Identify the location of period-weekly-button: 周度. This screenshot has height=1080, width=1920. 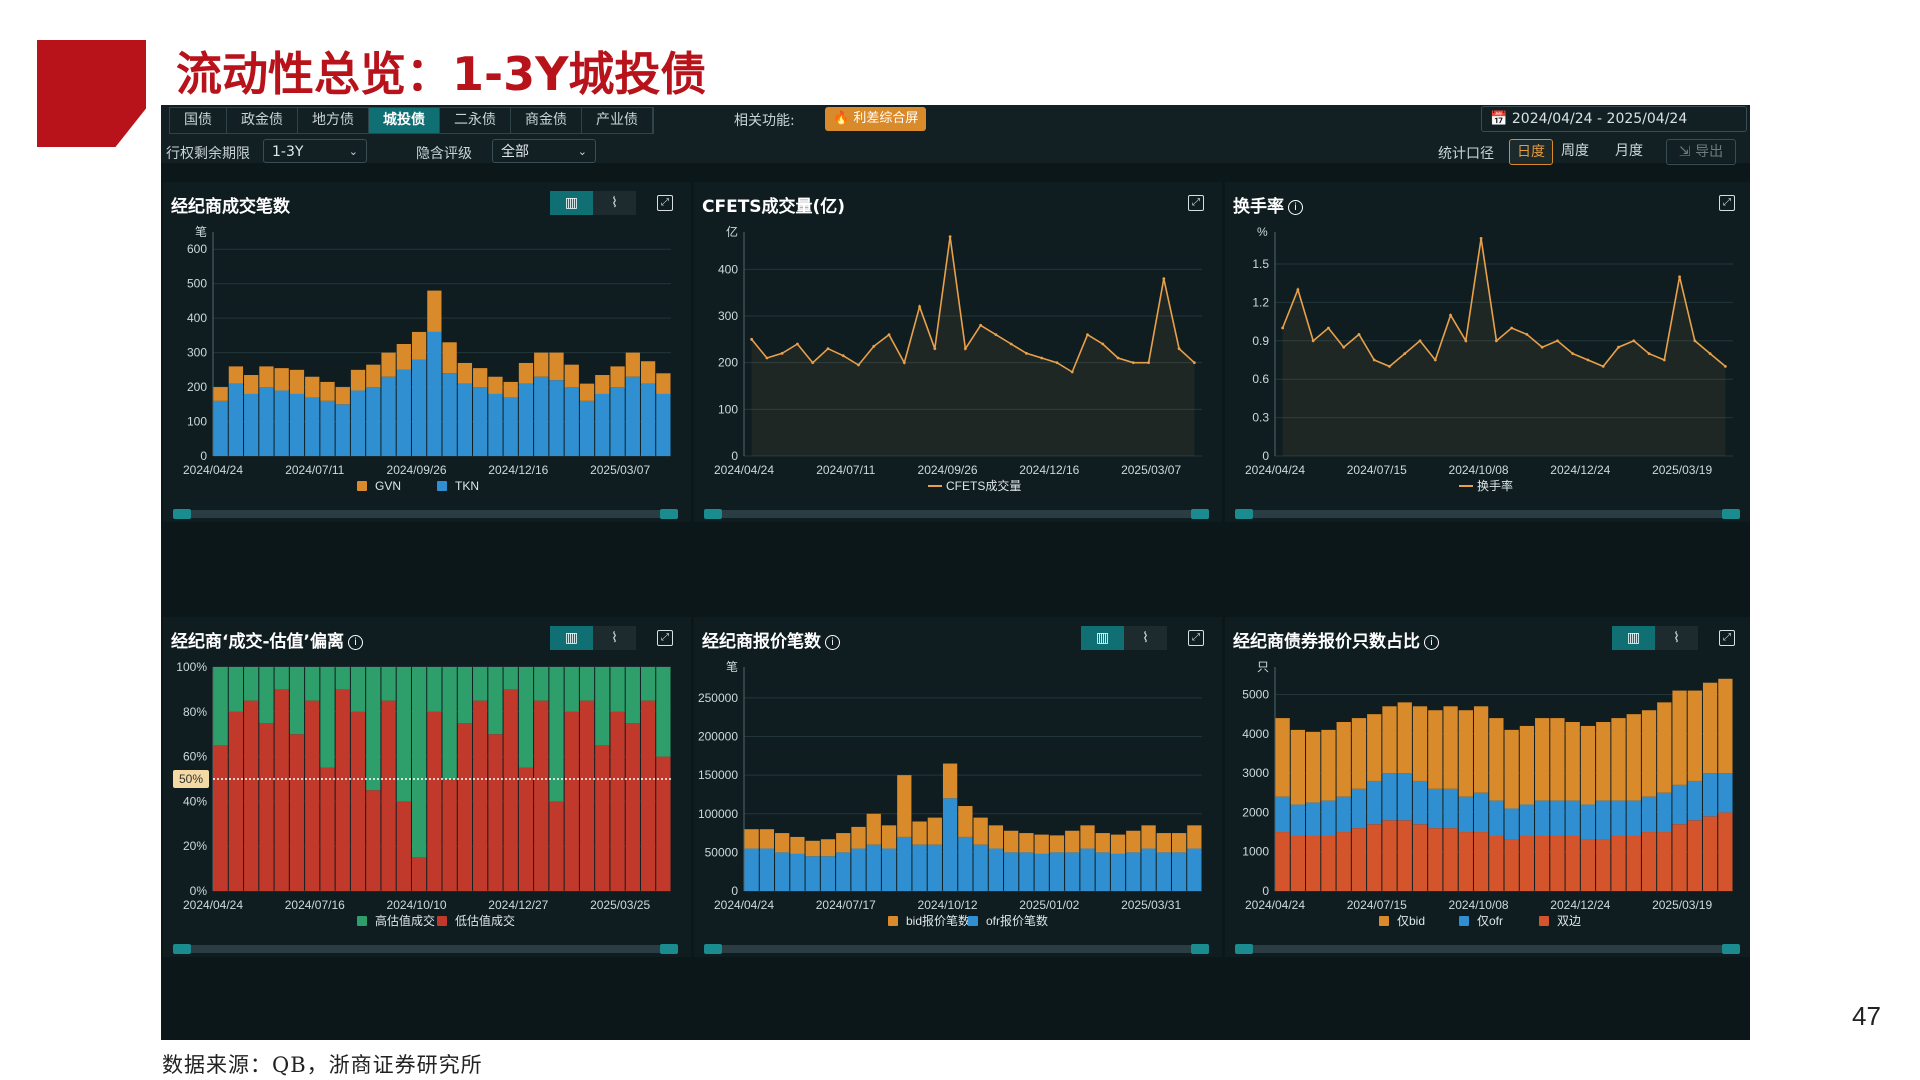
(1575, 151).